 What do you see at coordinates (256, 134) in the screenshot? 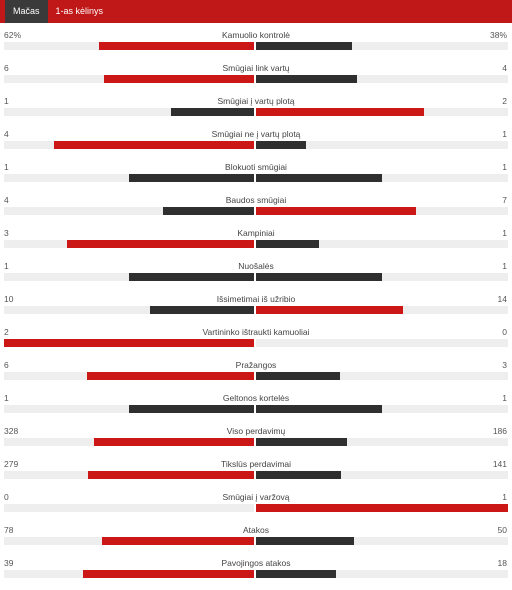
I see `stat-label: Smūgiai ne į vartų plotą` at bounding box center [256, 134].